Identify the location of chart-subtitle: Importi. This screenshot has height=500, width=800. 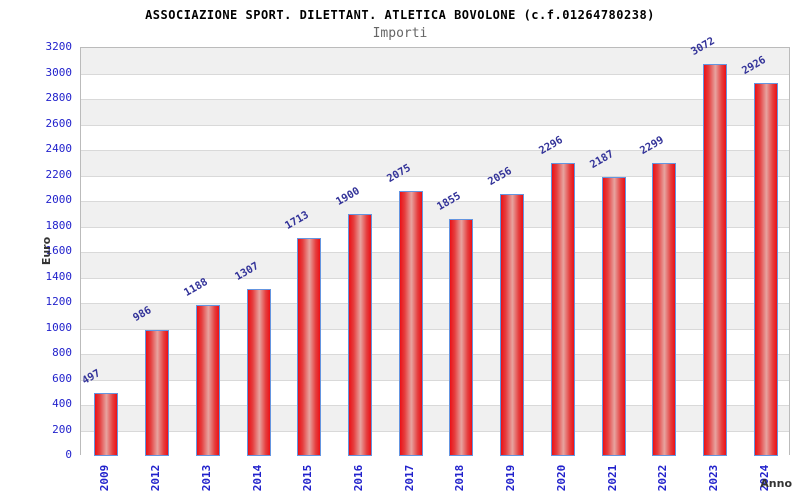
(400, 33).